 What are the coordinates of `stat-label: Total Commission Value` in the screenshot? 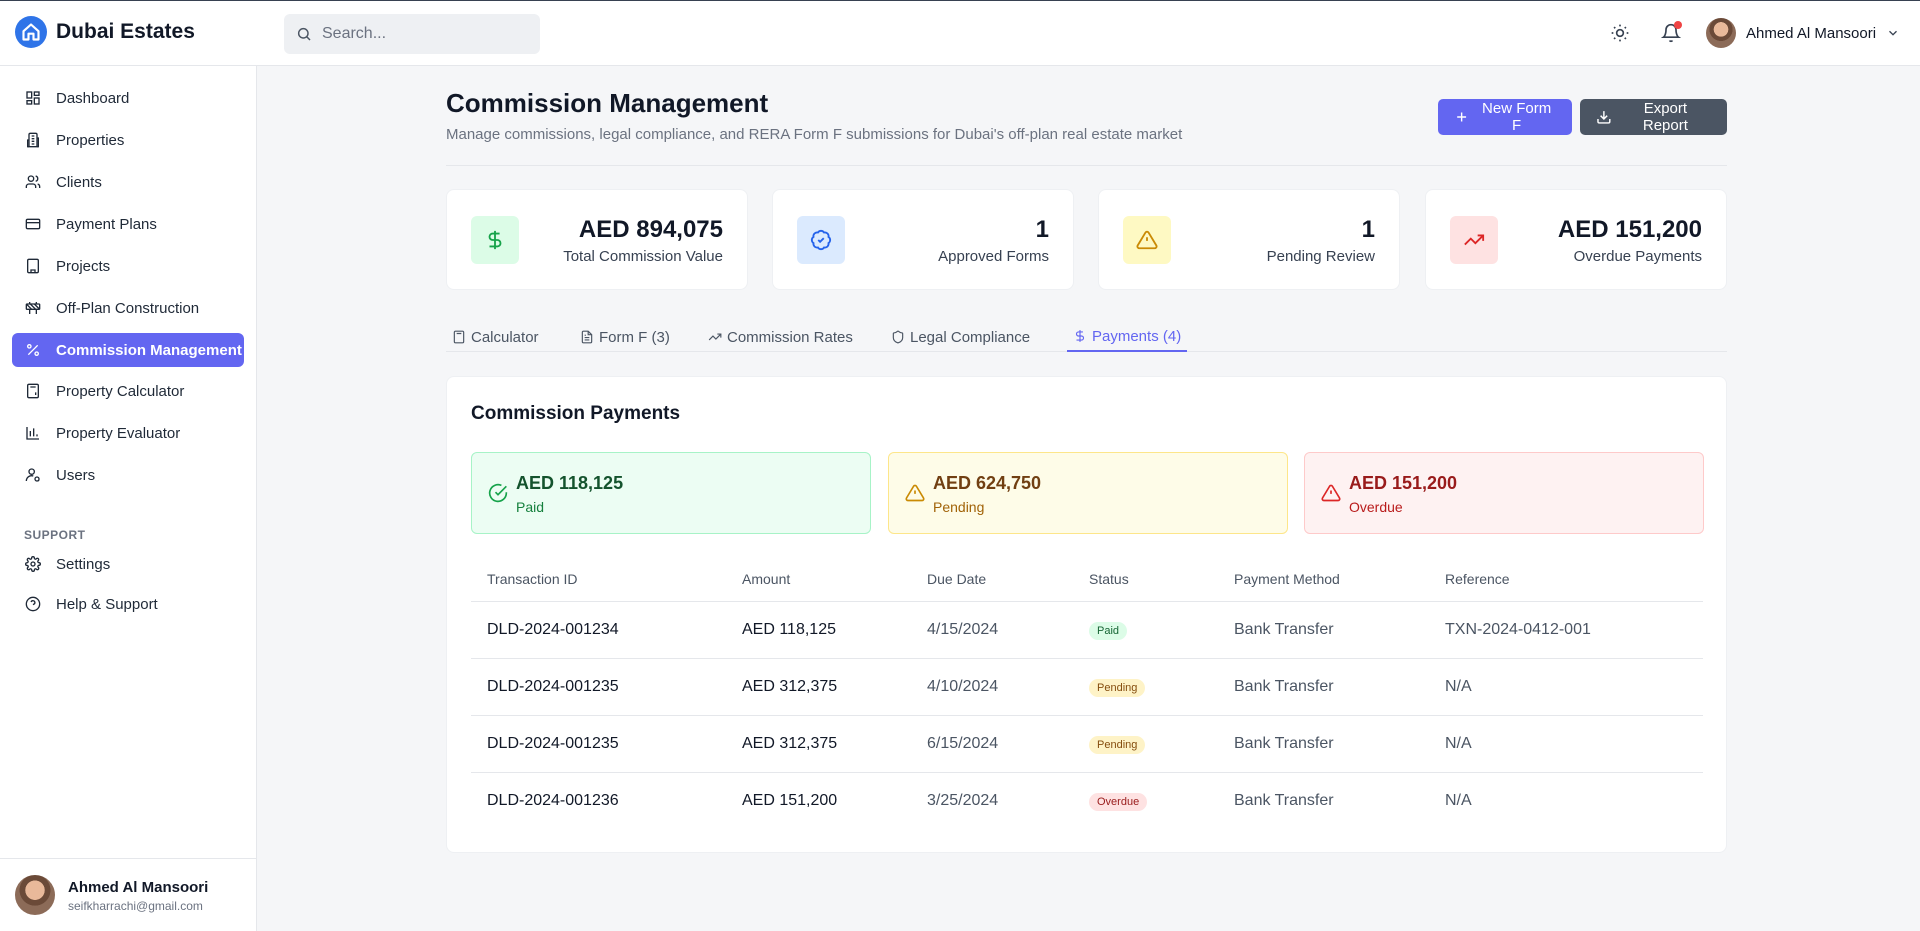 It's located at (643, 256).